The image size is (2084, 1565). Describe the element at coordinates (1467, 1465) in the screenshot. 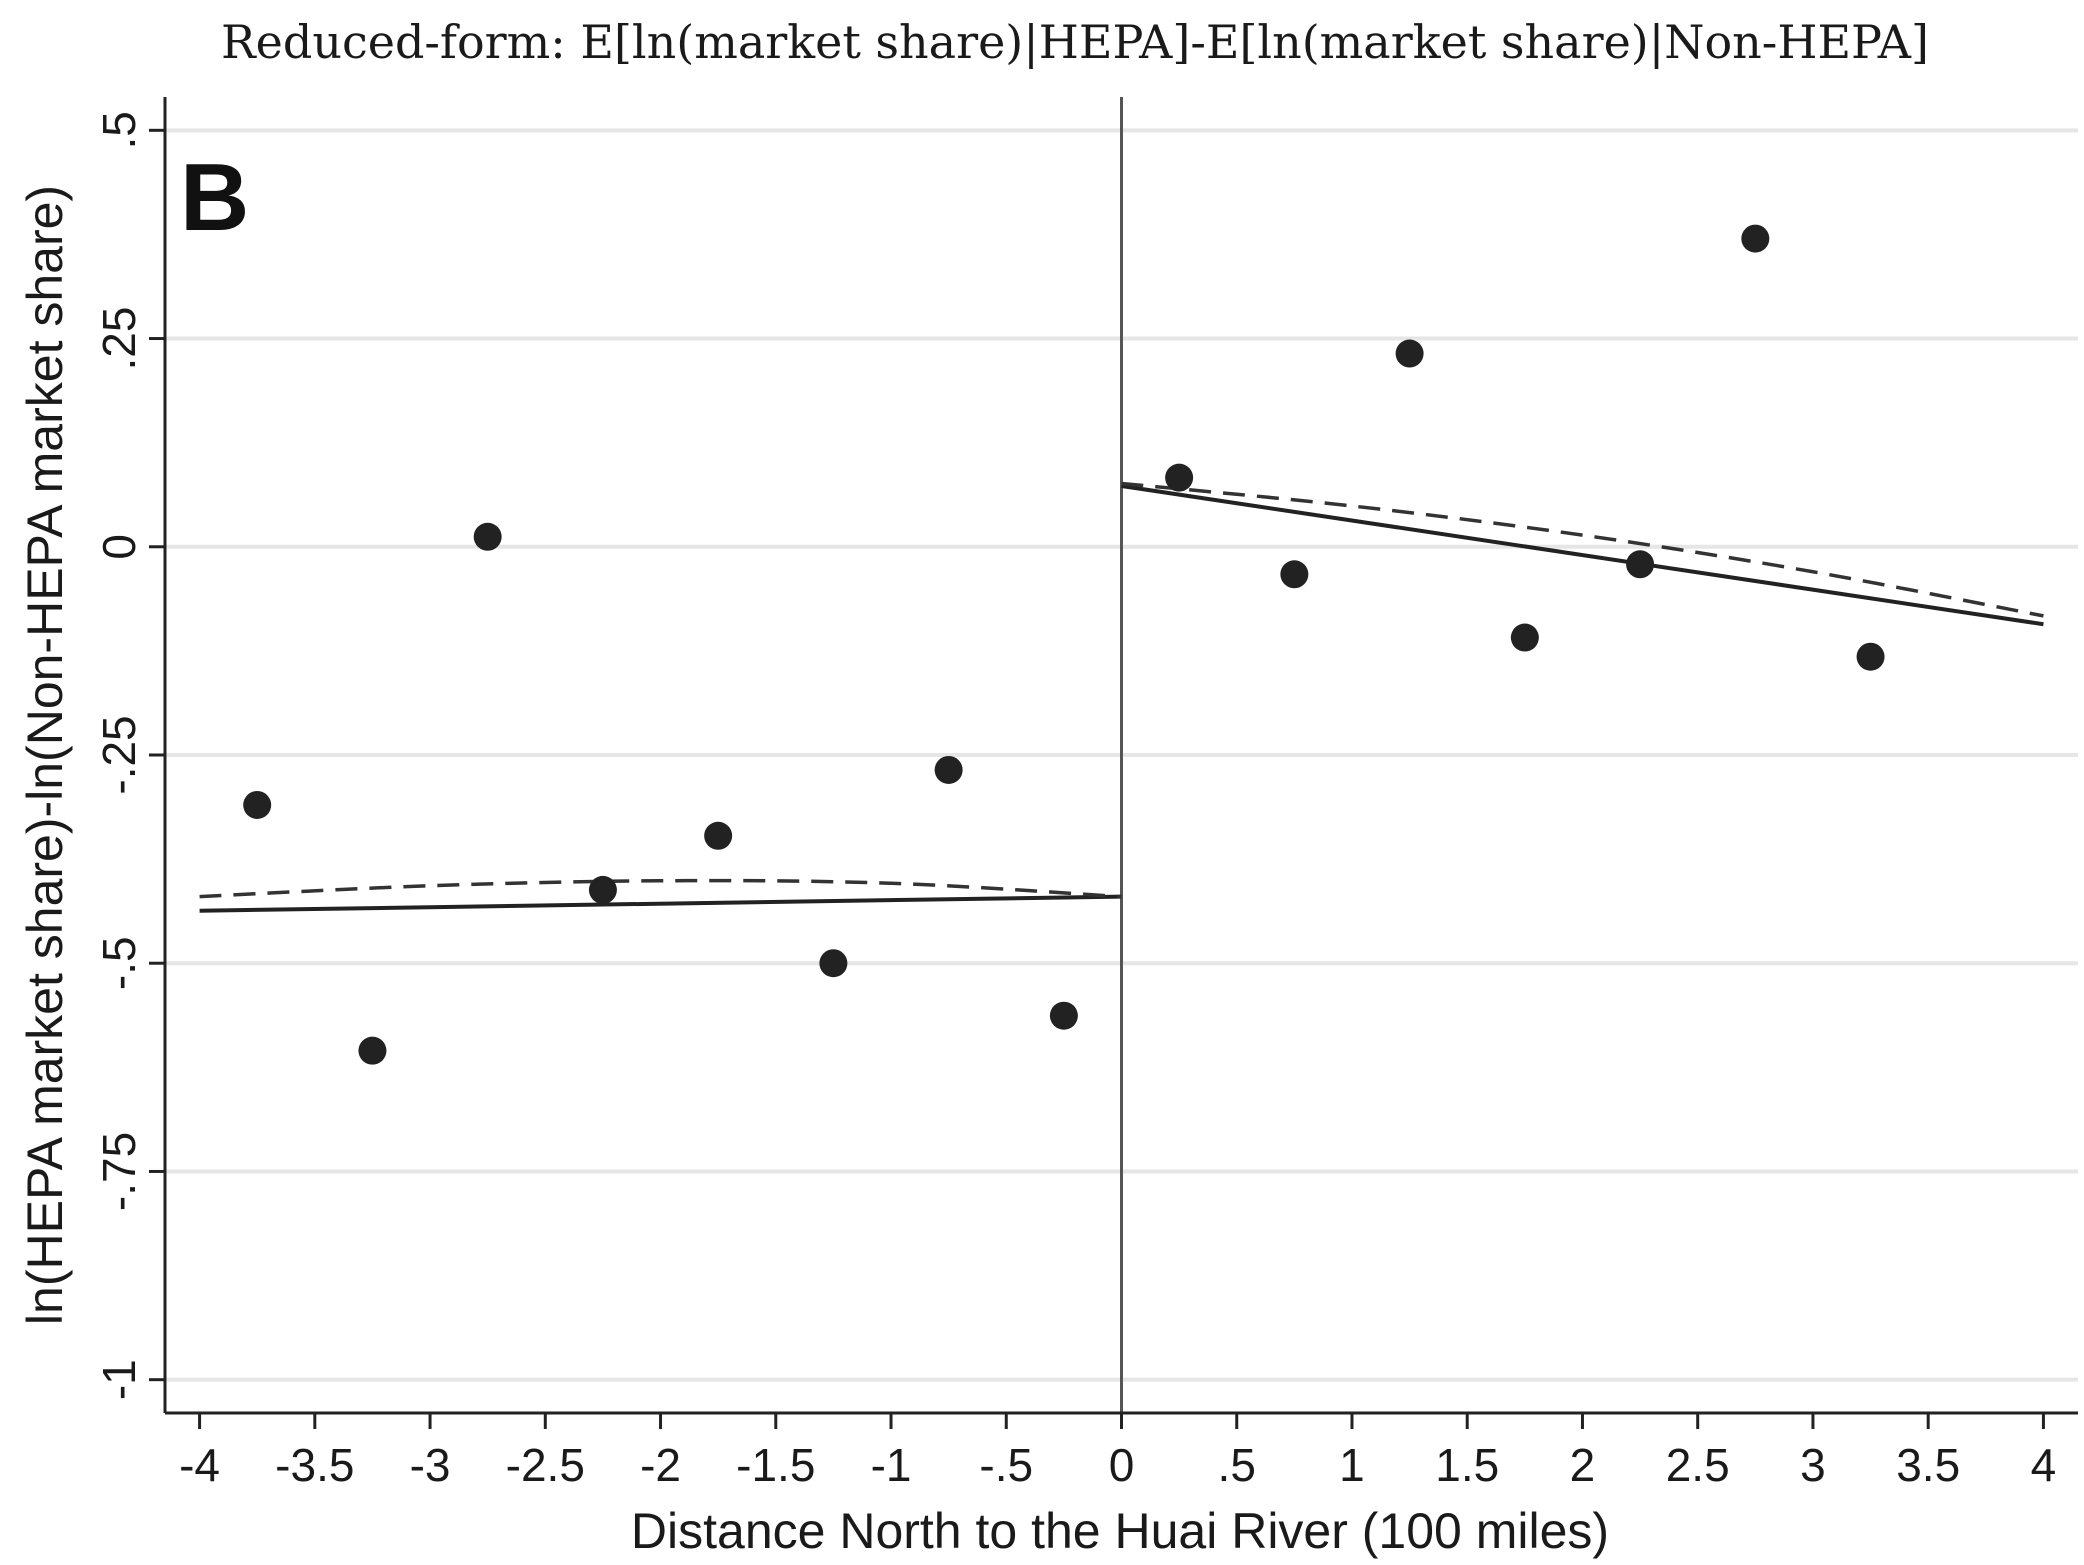

I see `x-tick-label: 1.5` at that location.